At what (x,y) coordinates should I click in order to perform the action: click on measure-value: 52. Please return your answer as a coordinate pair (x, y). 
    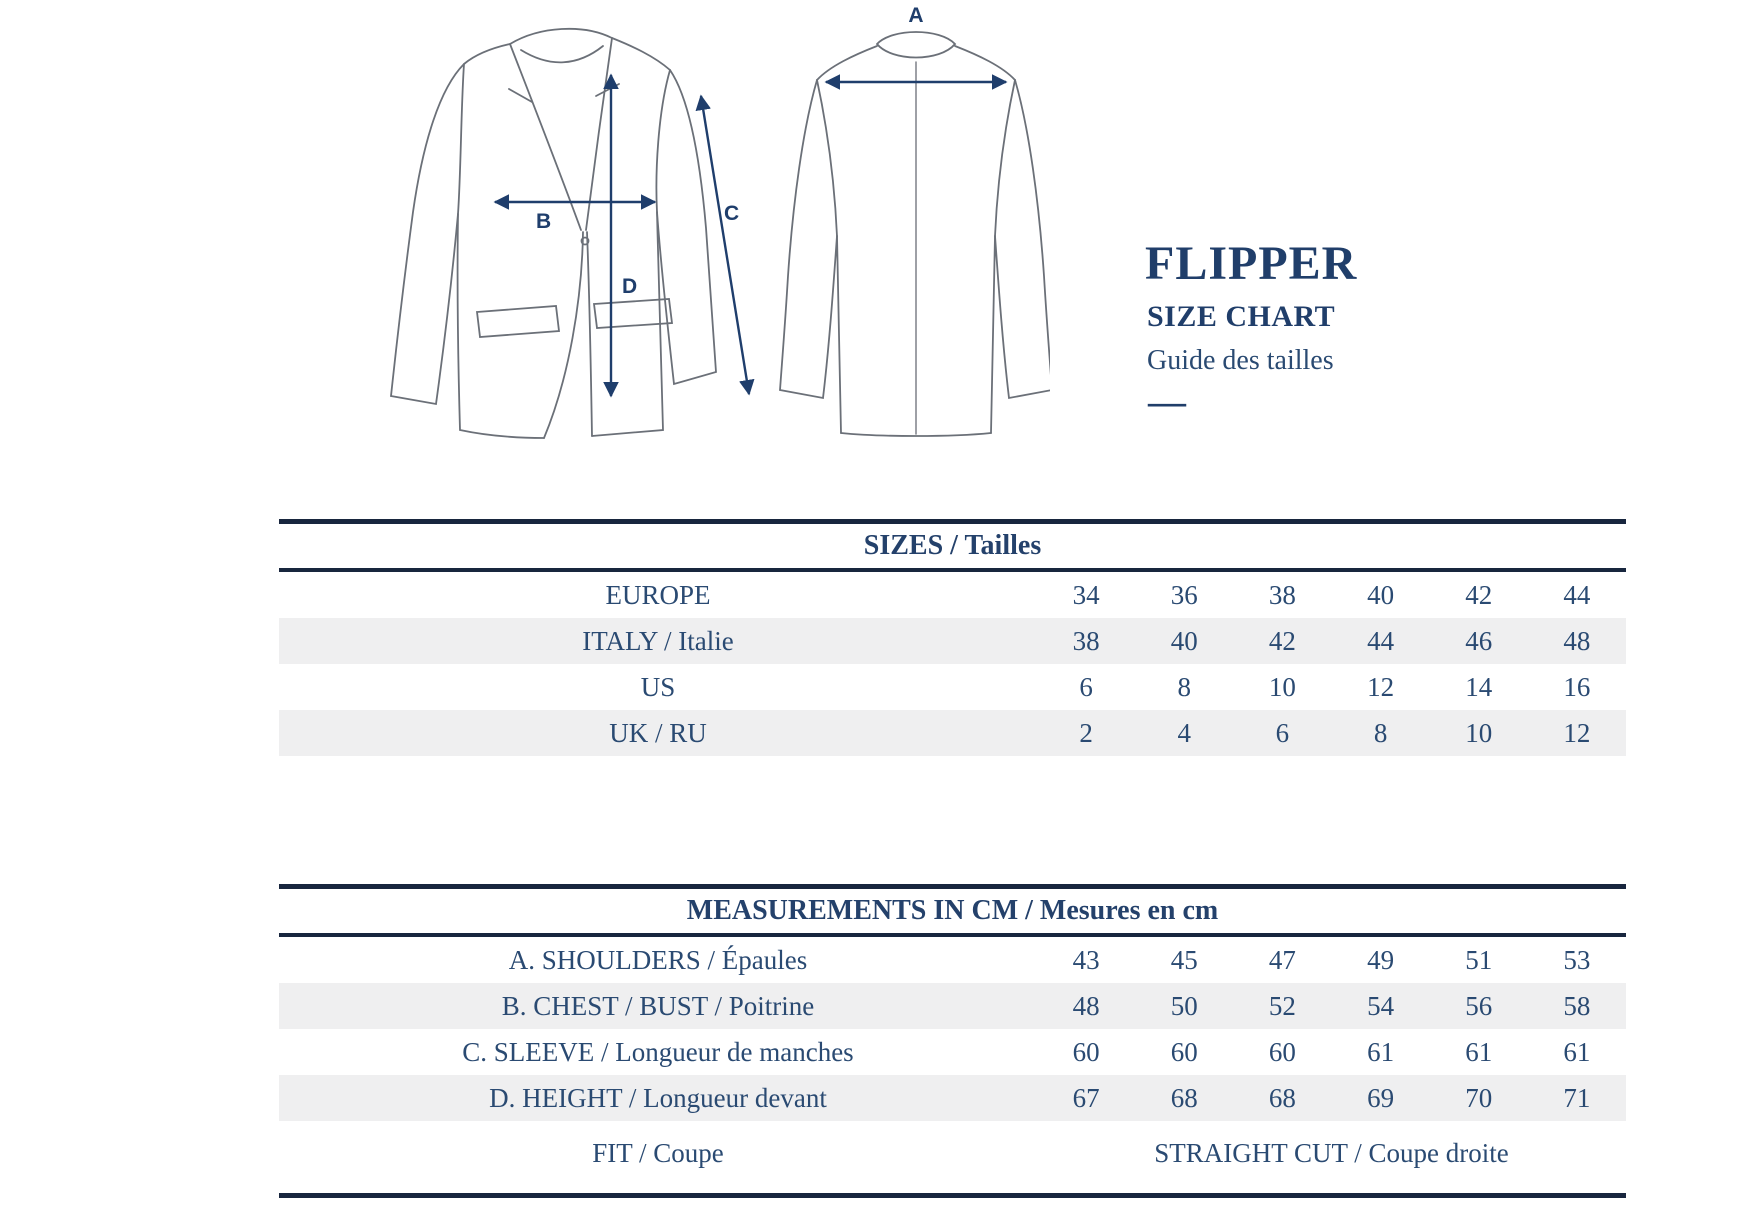
    Looking at the image, I should click on (1282, 1005).